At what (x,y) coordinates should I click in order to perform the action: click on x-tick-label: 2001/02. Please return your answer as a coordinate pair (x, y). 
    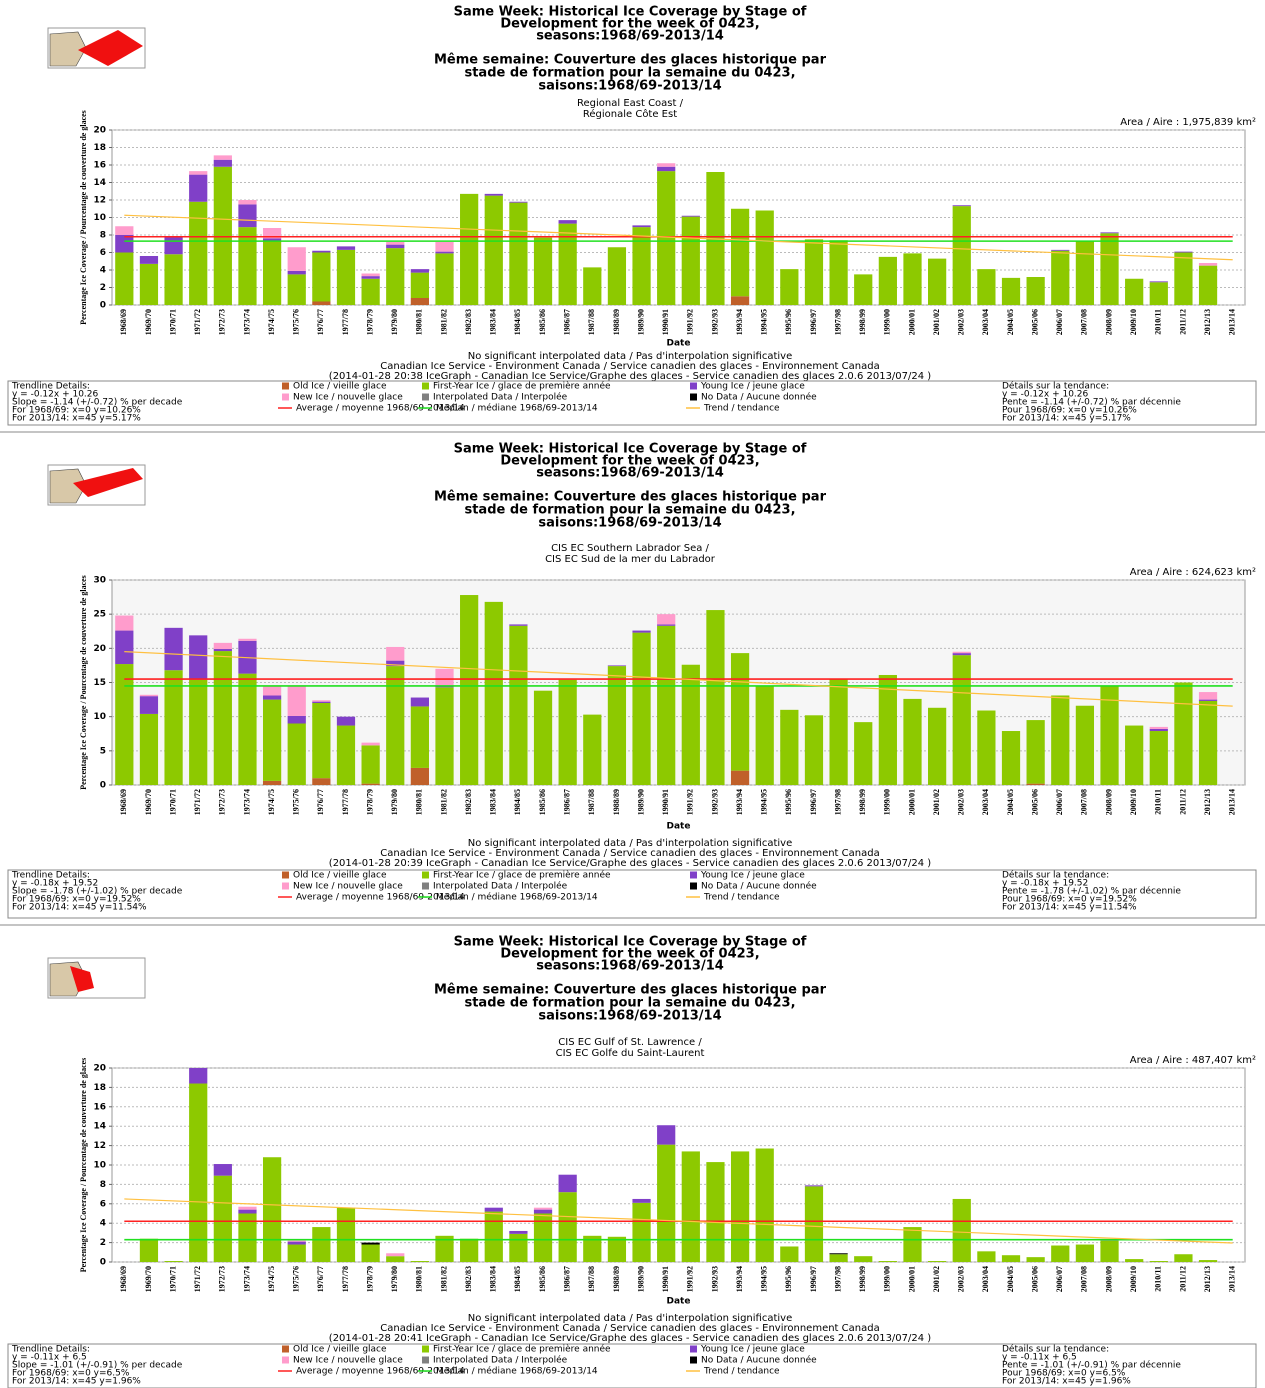
    Looking at the image, I should click on (936, 1279).